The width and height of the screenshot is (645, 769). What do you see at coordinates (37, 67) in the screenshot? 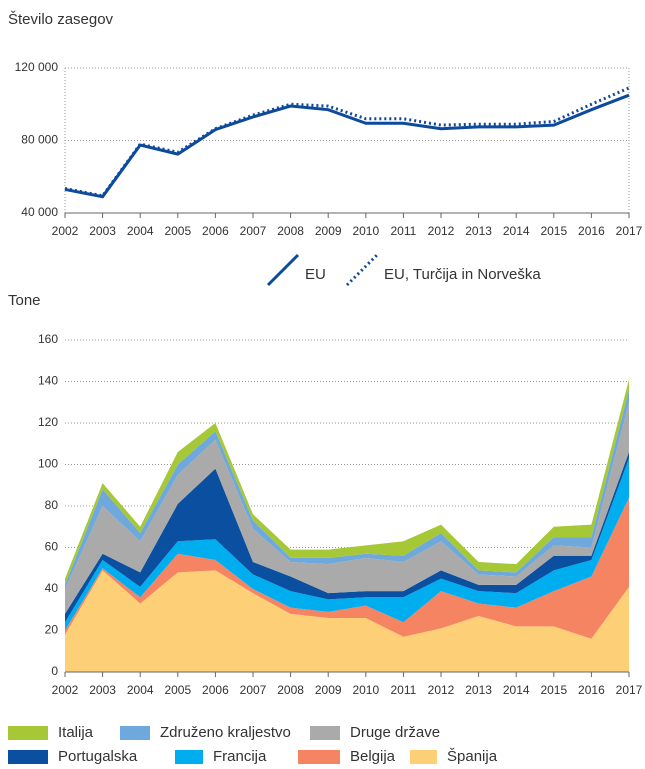
I see `y-tick-label: 120 000` at bounding box center [37, 67].